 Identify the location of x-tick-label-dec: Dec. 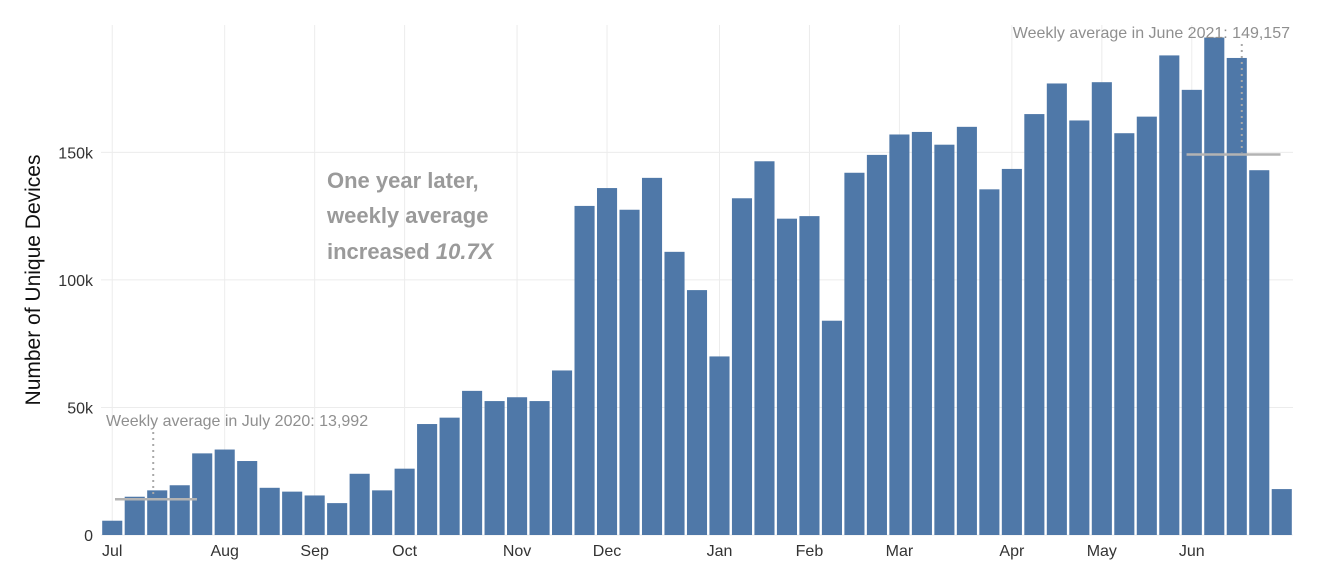
(607, 551).